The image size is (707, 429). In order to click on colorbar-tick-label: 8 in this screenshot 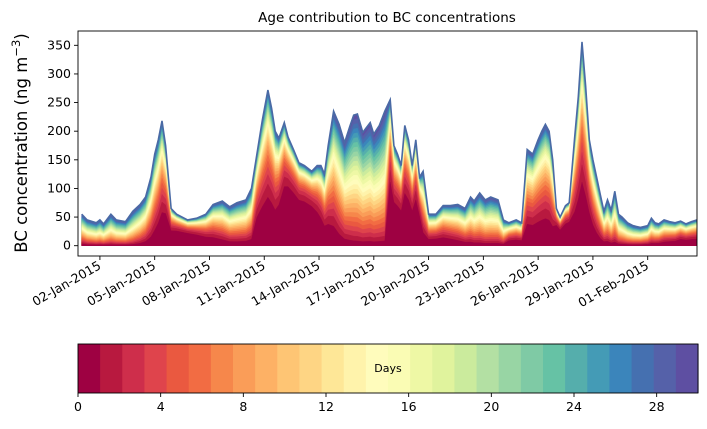, I will do `click(243, 406)`.